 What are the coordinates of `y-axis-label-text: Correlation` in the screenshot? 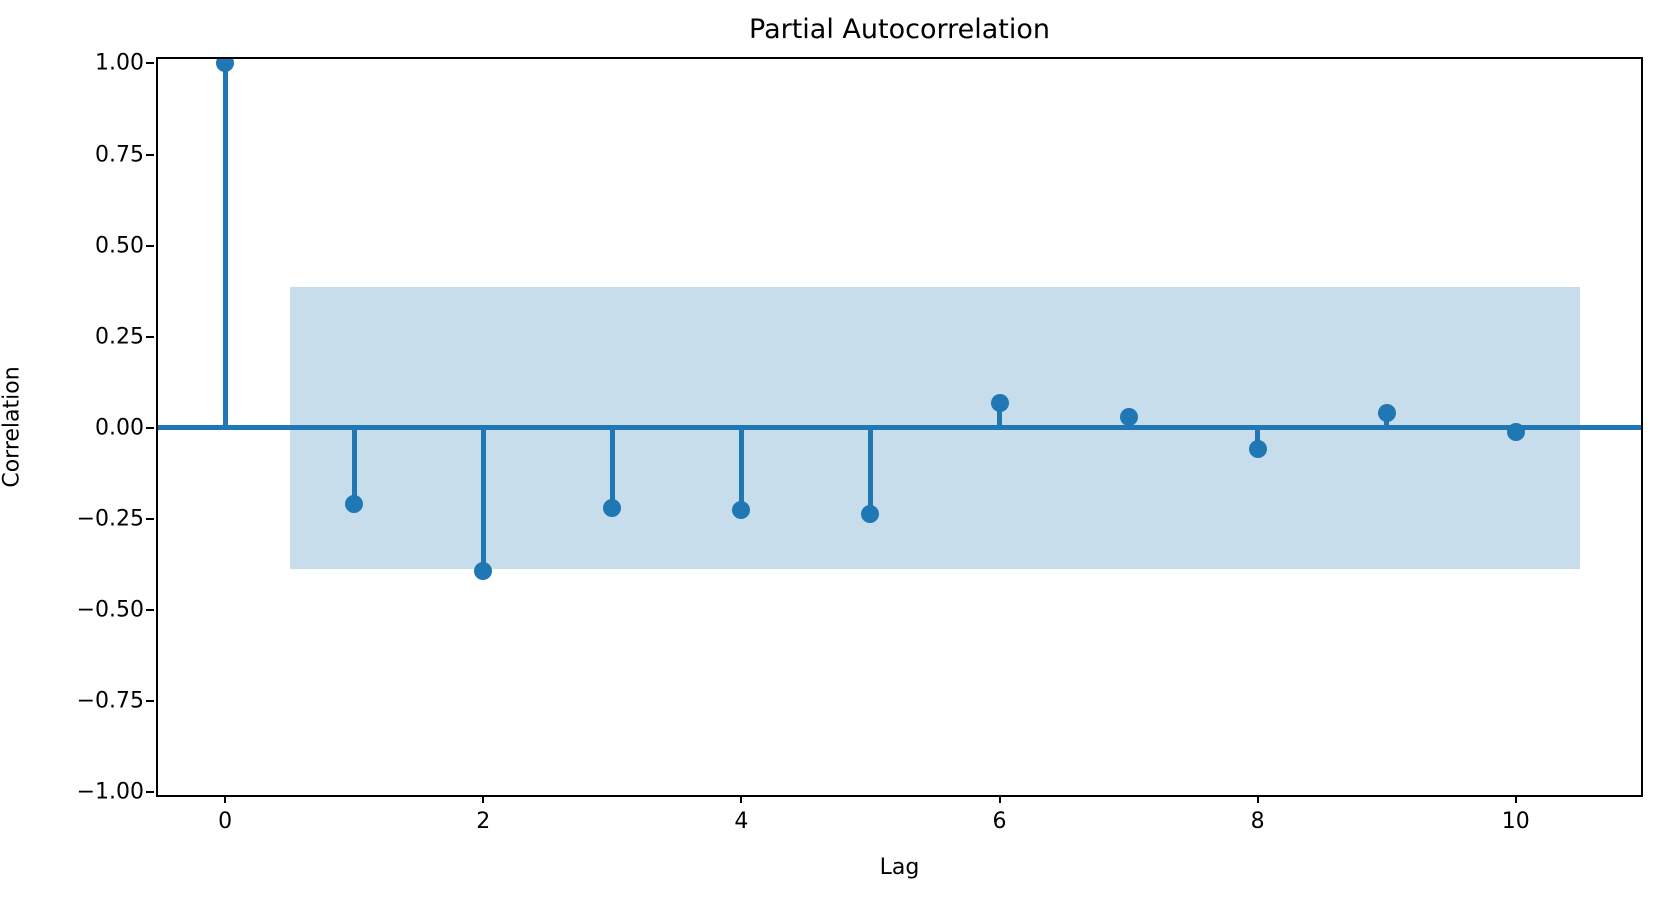 It's located at (12, 427).